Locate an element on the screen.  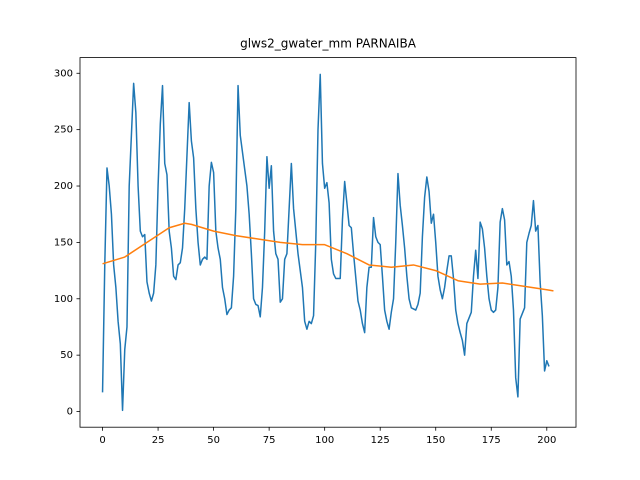
x-tick-label: 200 is located at coordinates (546, 440).